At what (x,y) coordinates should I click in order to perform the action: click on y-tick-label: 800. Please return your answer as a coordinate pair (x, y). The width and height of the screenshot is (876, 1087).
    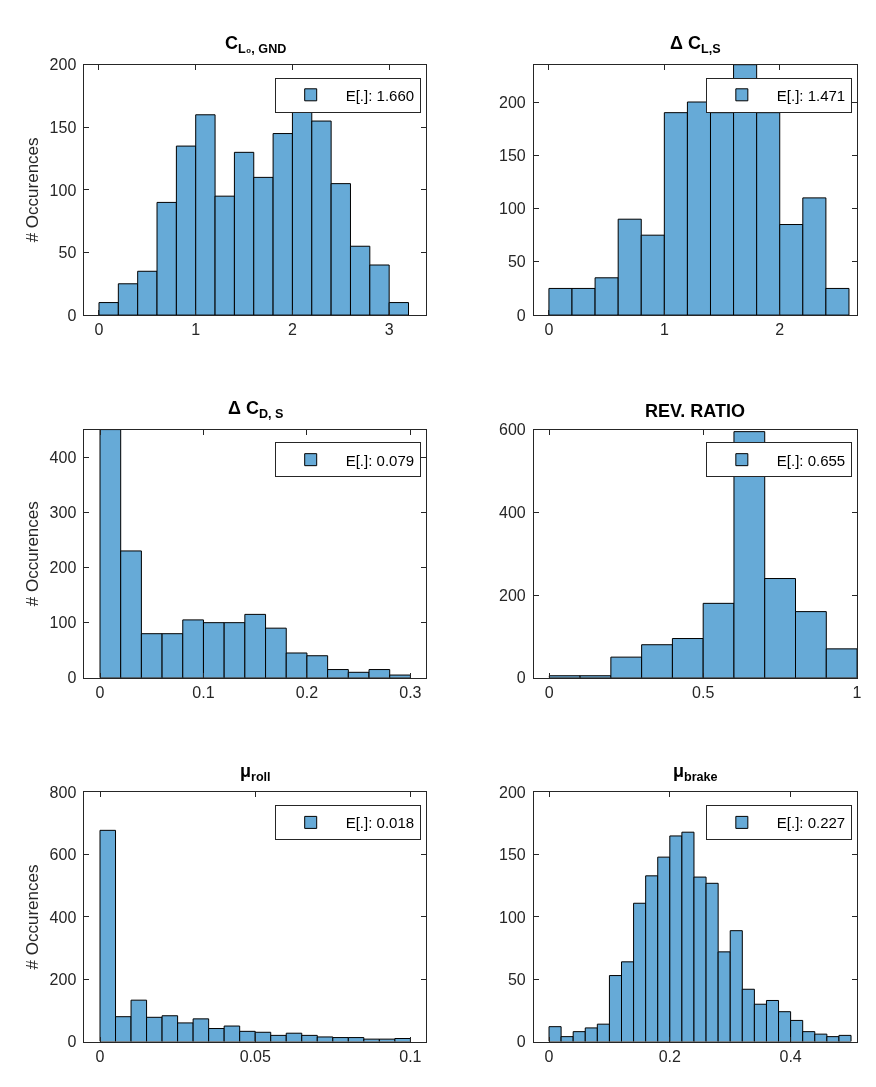
    Looking at the image, I should click on (63, 792).